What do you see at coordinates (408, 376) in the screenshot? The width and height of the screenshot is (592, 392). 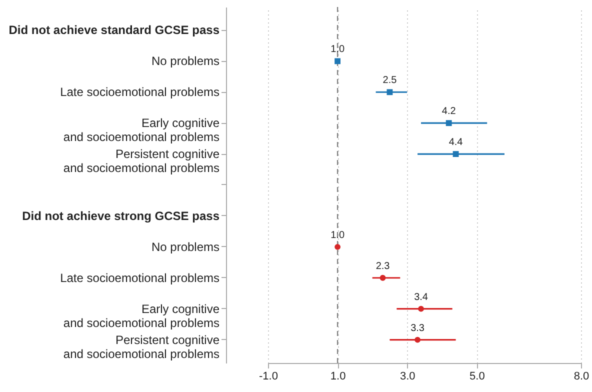 I see `x-tick-label: 3.0` at bounding box center [408, 376].